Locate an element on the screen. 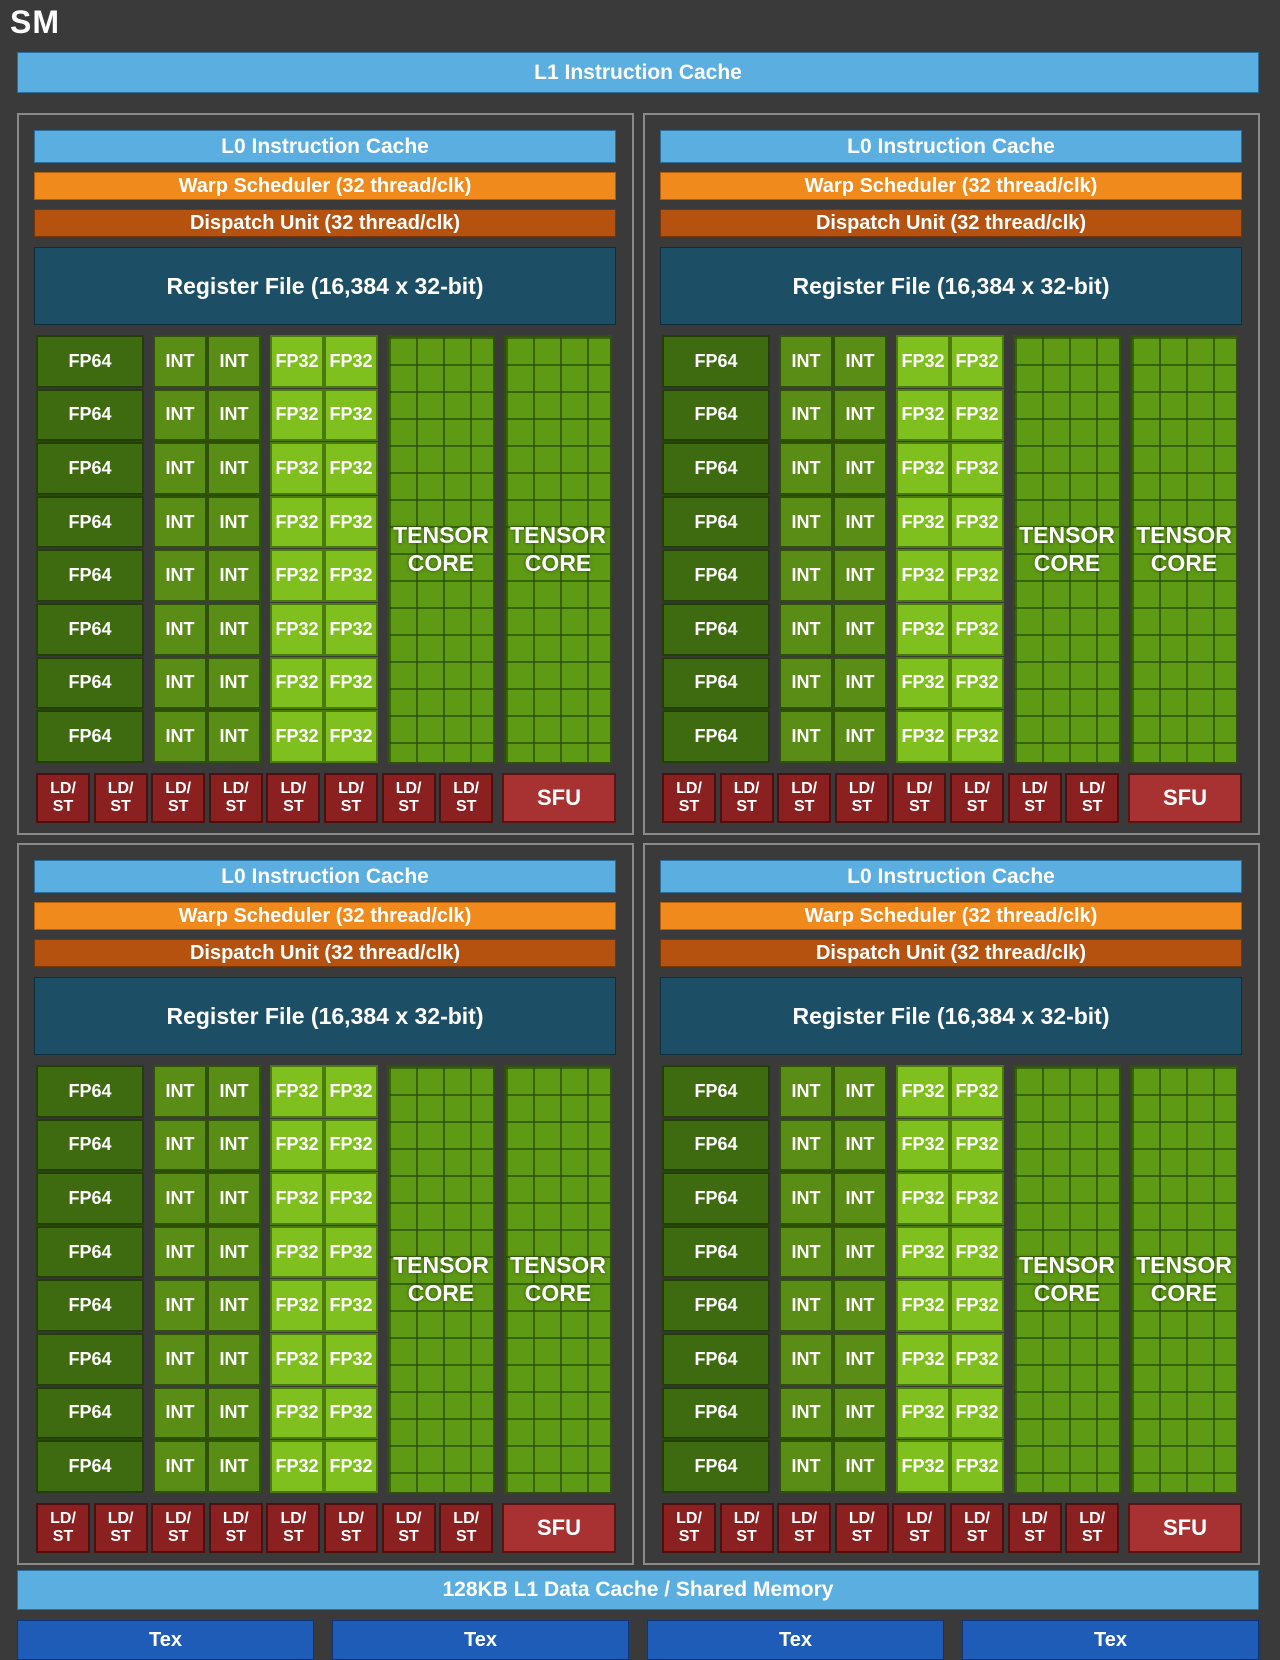 This screenshot has width=1280, height=1660. l1-data-cache: 128KB L1 Data Cache / Shared Memory is located at coordinates (638, 1590).